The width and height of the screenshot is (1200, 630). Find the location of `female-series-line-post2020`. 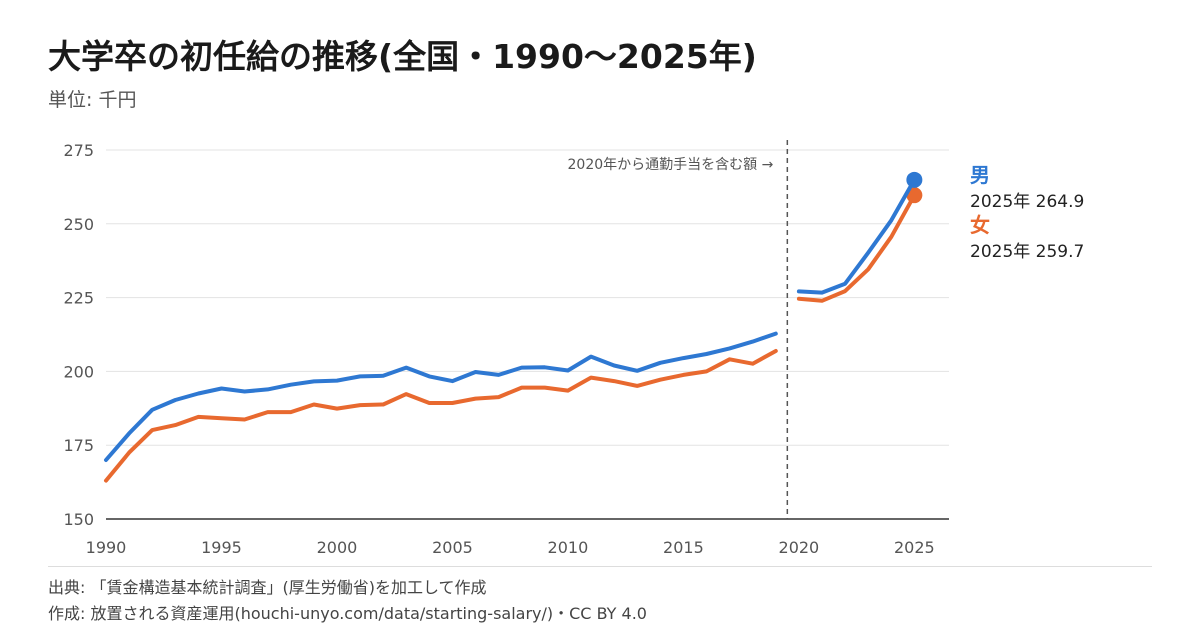

female-series-line-post2020 is located at coordinates (856, 248).